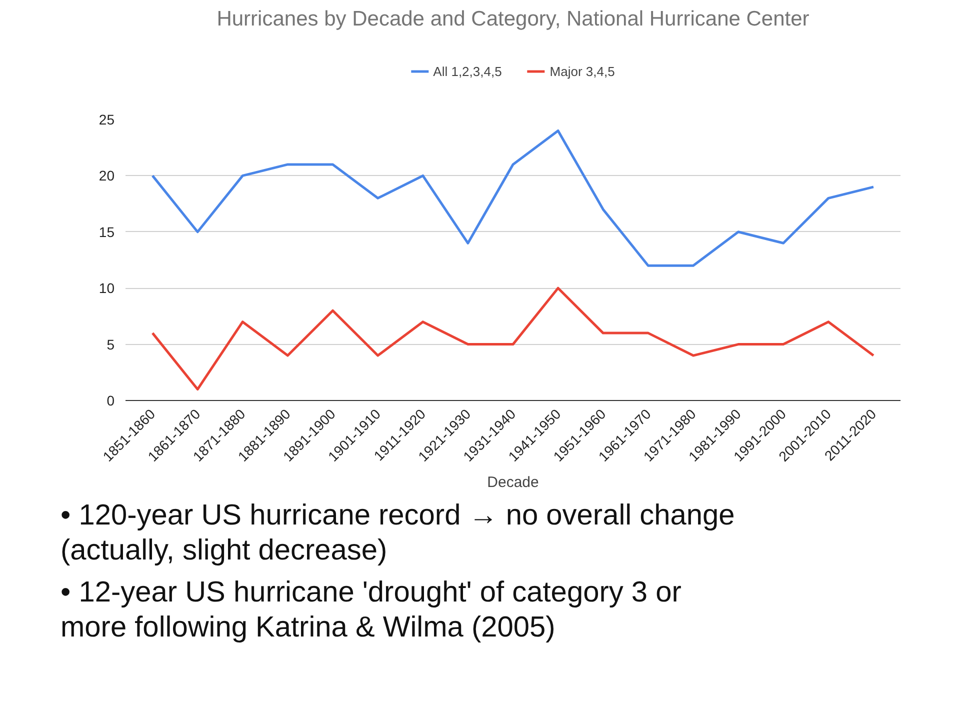 The height and width of the screenshot is (719, 954). I want to click on y-tick-label: 15, so click(106, 232).